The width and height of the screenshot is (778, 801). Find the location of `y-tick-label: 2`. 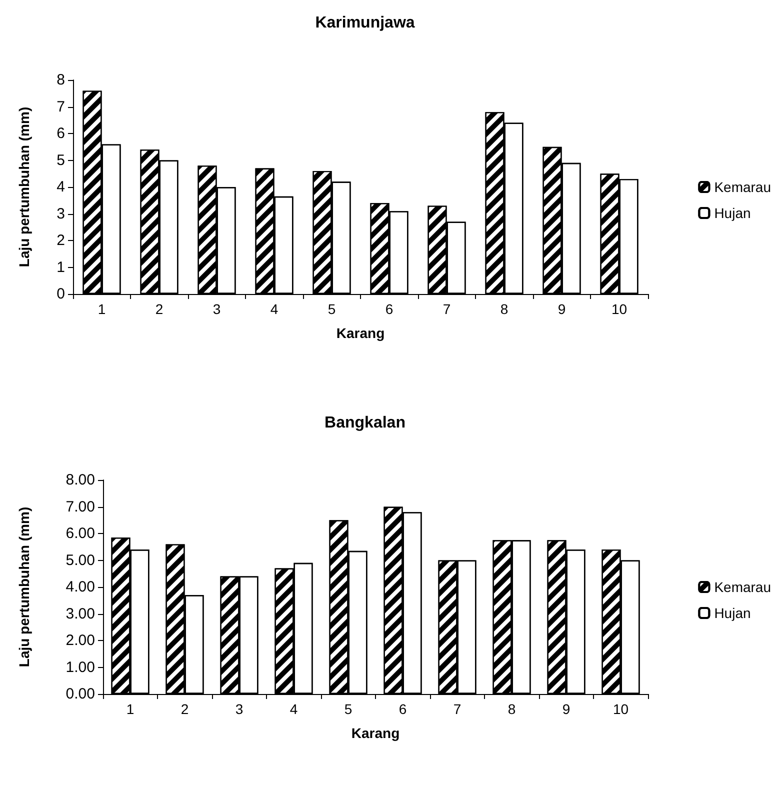

y-tick-label: 2 is located at coordinates (60, 240).